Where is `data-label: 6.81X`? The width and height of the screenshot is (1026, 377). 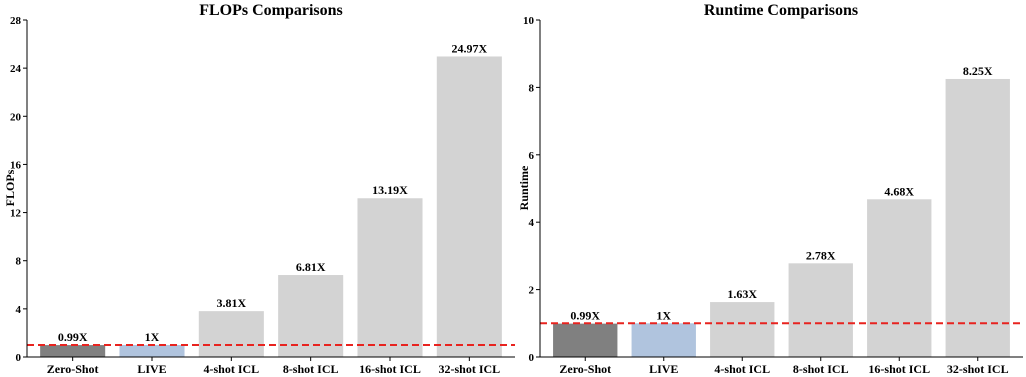 data-label: 6.81X is located at coordinates (311, 267).